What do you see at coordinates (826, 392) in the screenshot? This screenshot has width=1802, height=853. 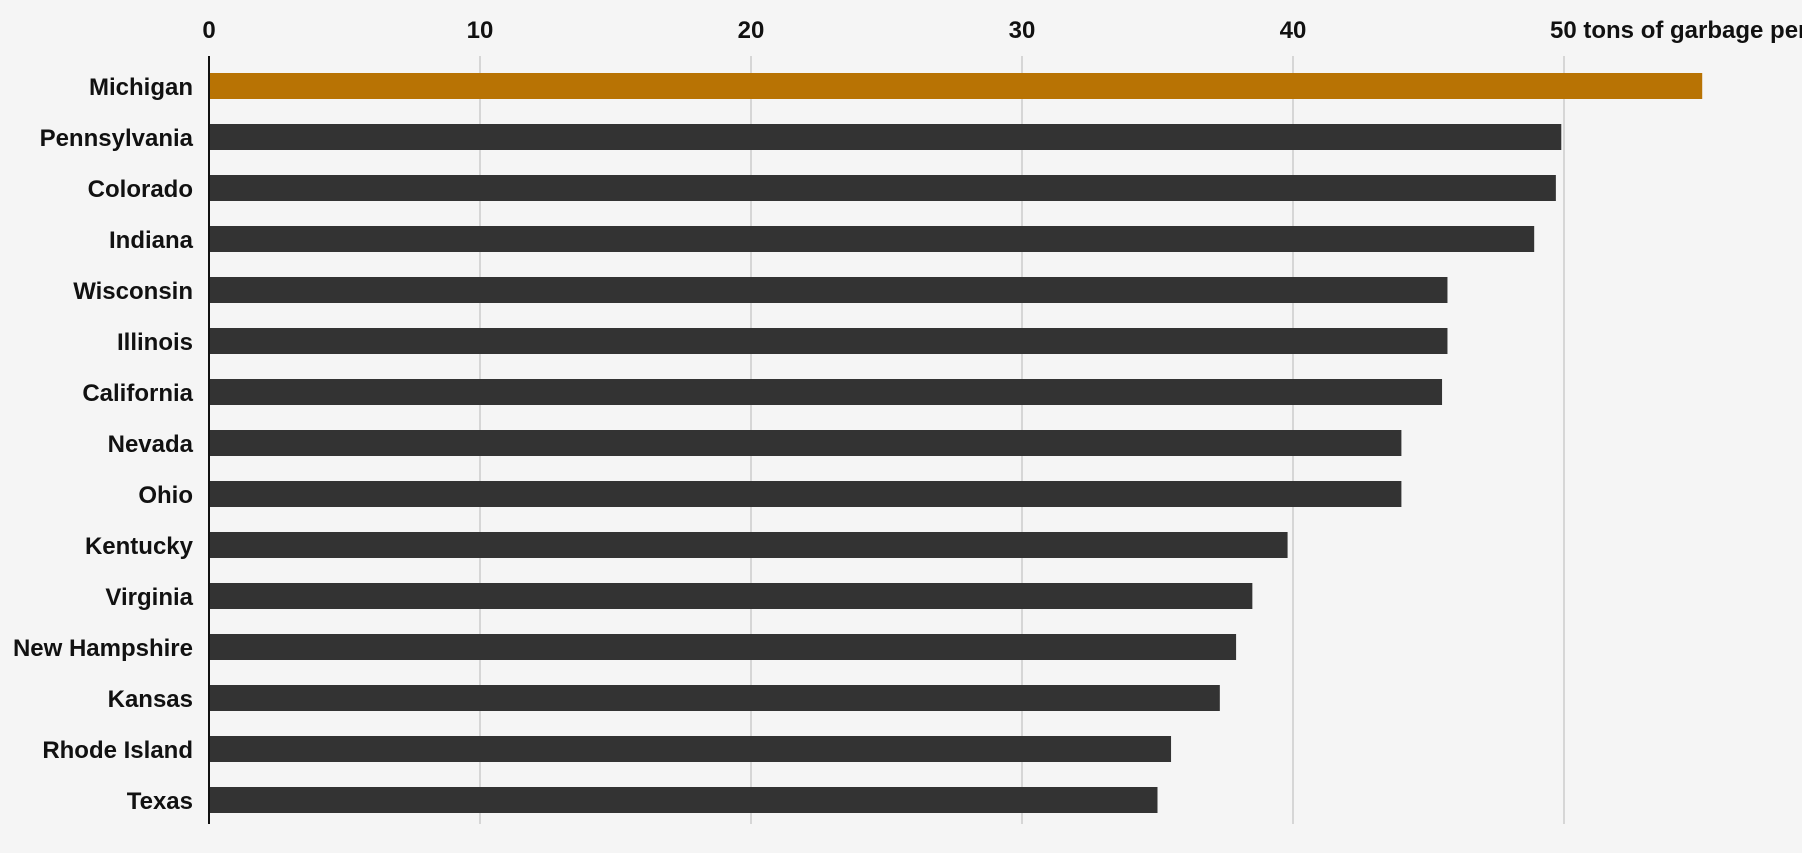 I see `bar-california` at bounding box center [826, 392].